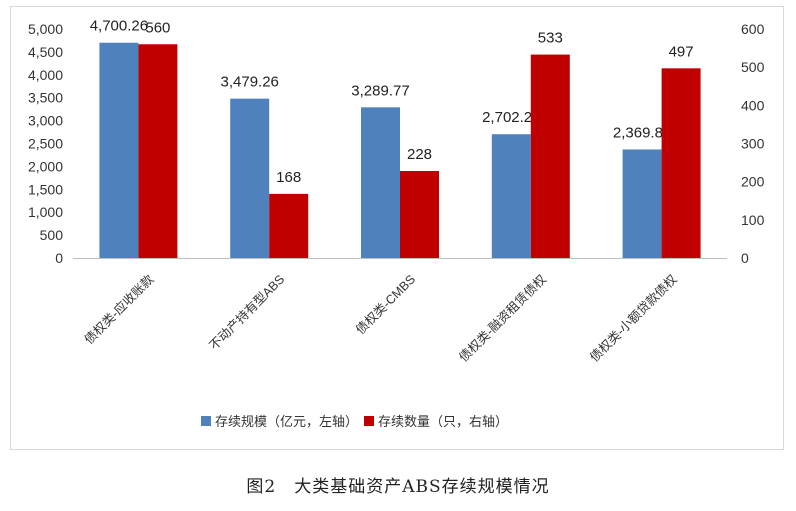 Image resolution: width=796 pixels, height=511 pixels. What do you see at coordinates (45, 75) in the screenshot?
I see `y-left-tick-label: 4,000` at bounding box center [45, 75].